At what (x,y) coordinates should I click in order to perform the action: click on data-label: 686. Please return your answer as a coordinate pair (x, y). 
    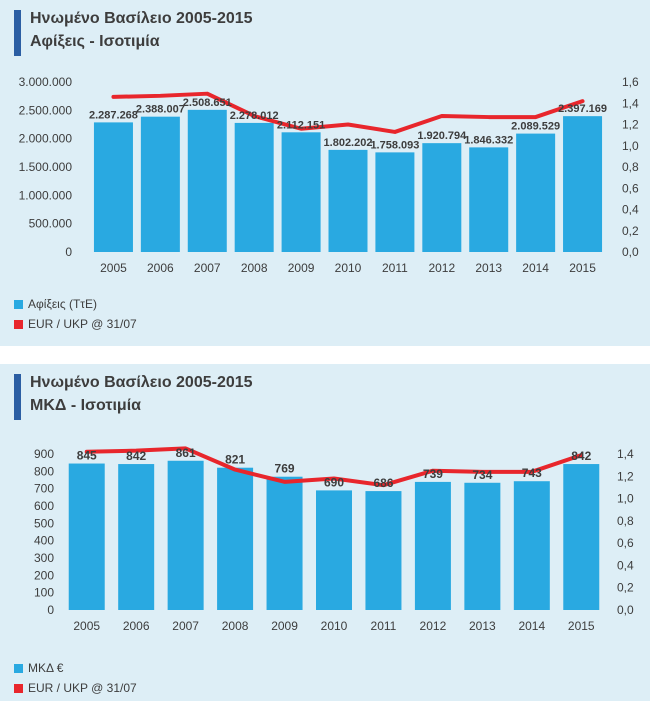
    Looking at the image, I should click on (383, 483).